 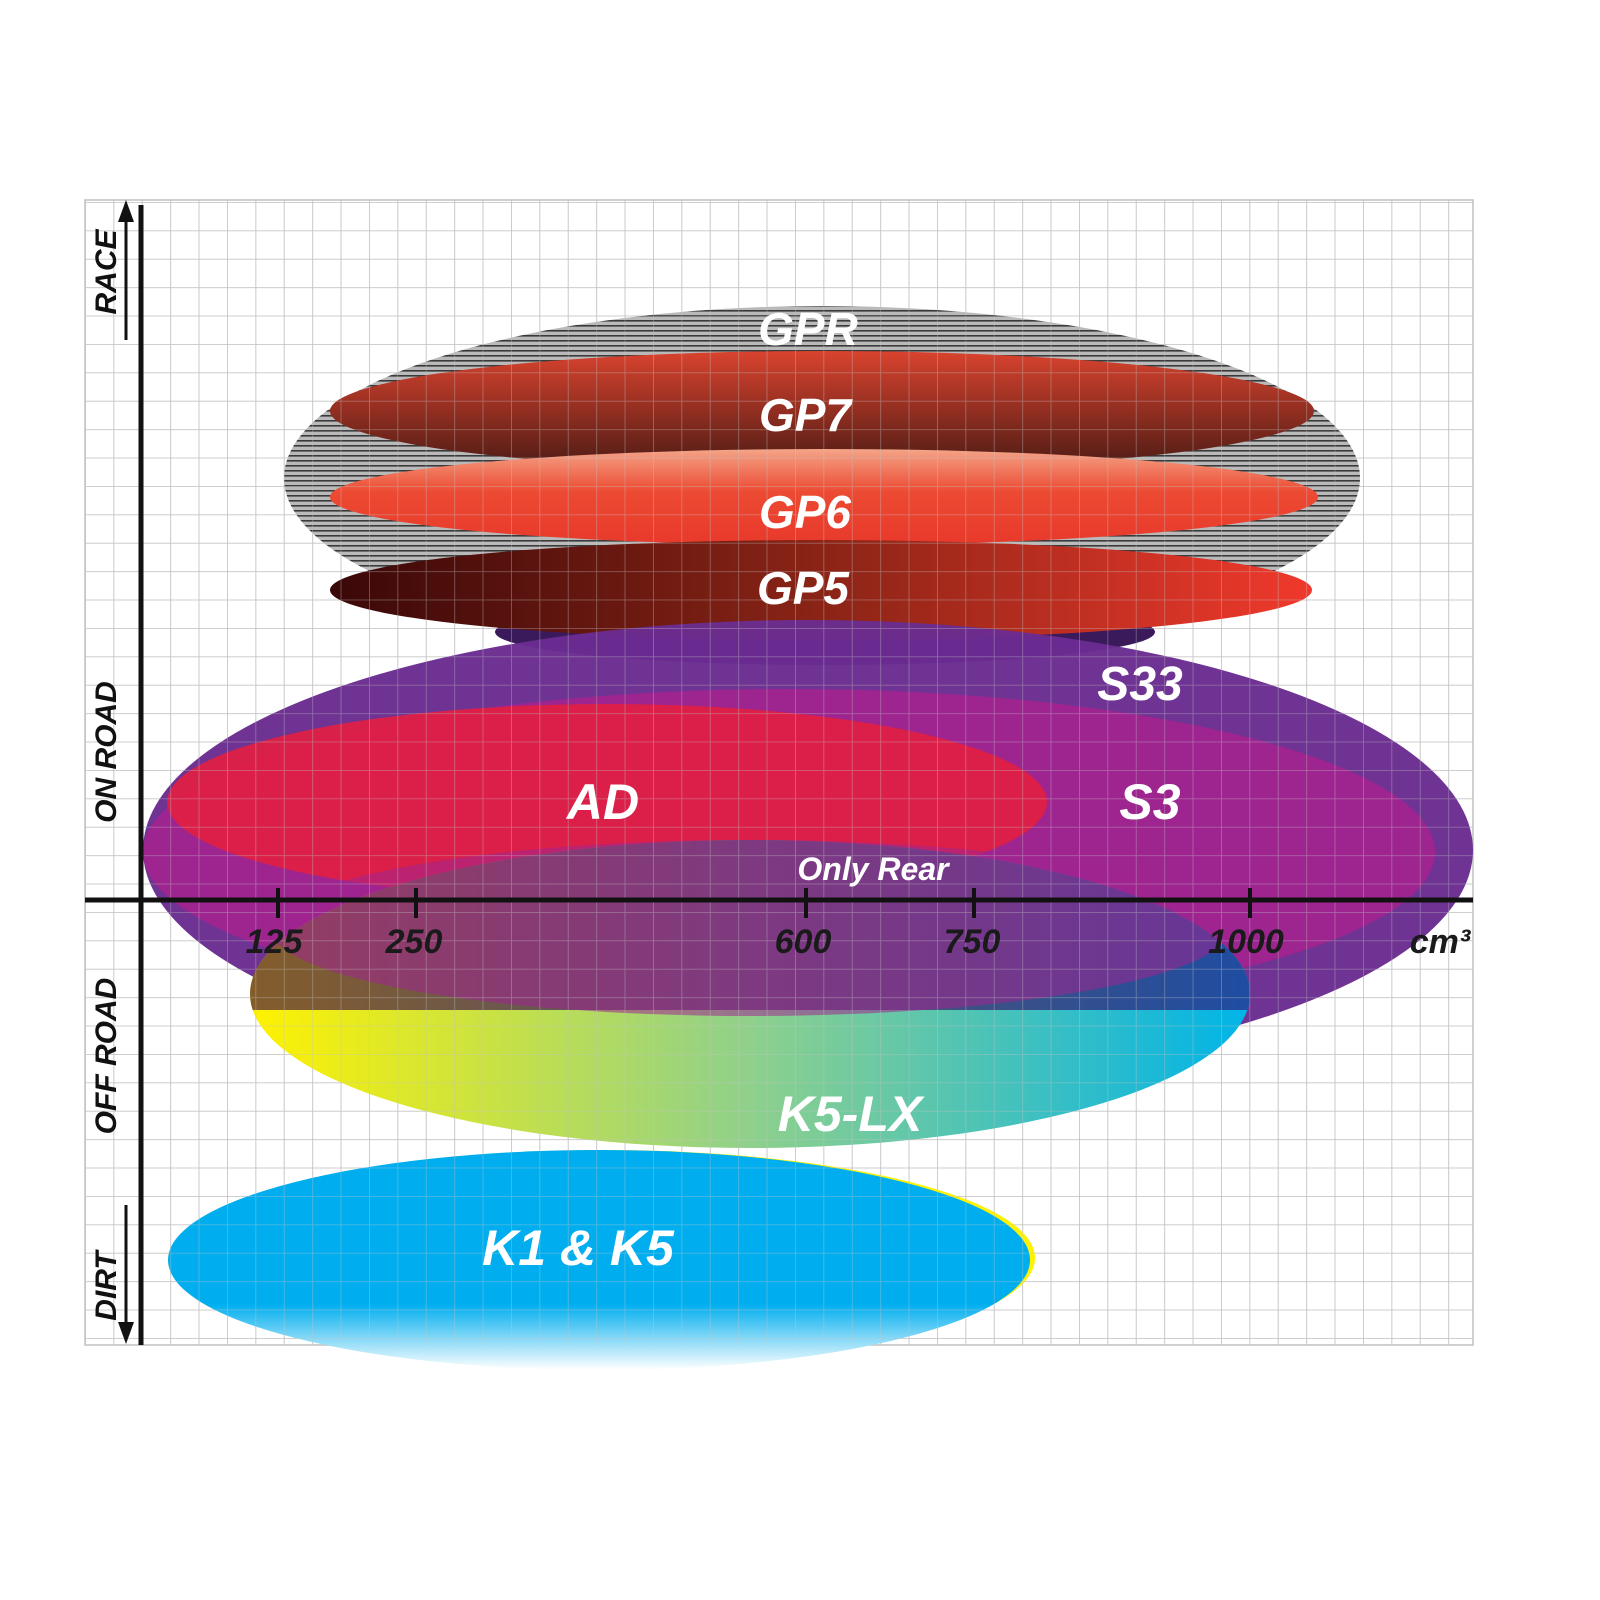 I want to click on label-gp7: GP7, so click(x=806, y=415).